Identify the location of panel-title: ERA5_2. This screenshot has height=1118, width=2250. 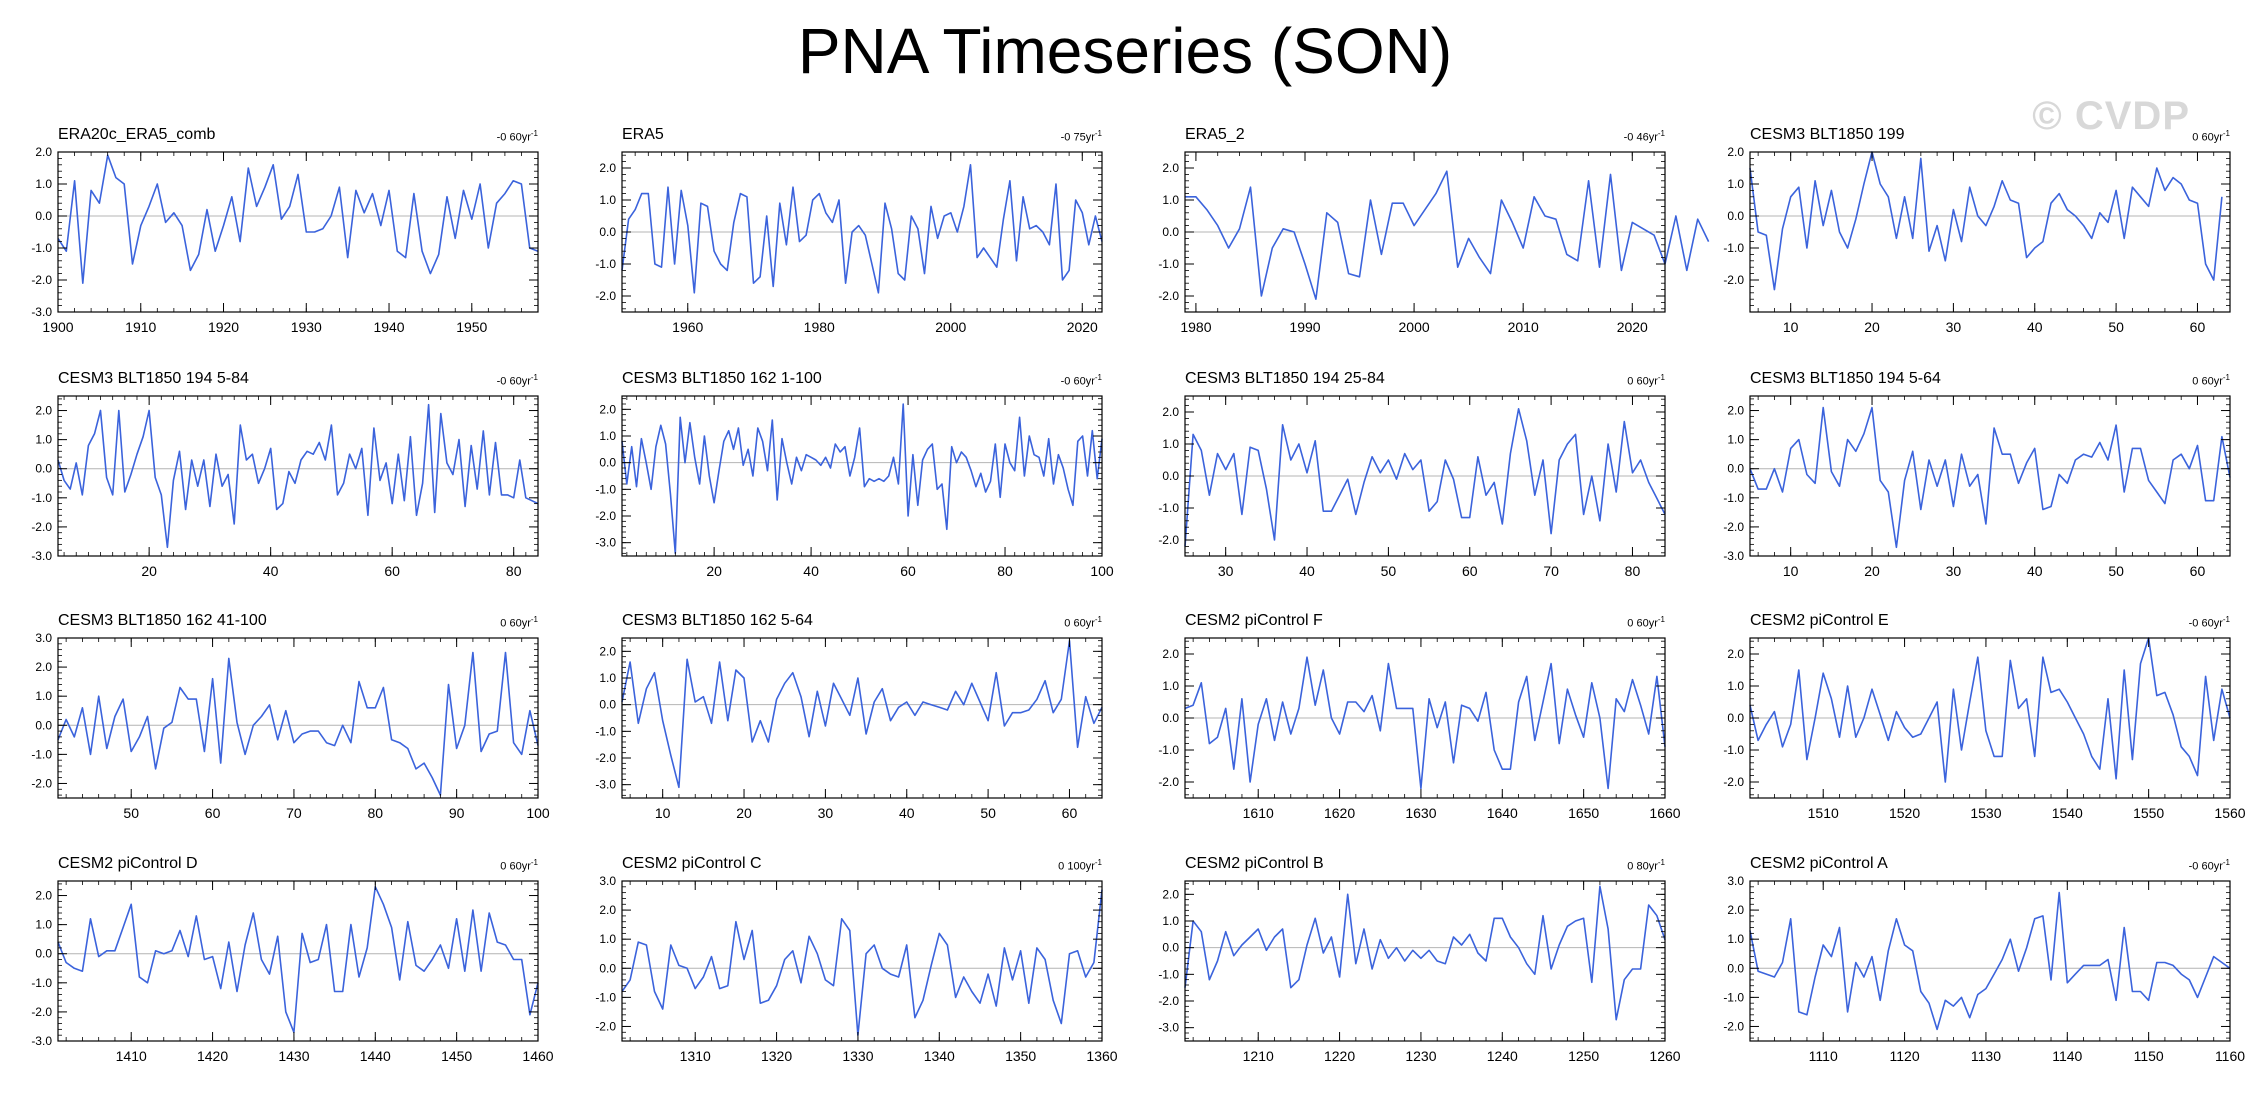
(1215, 134).